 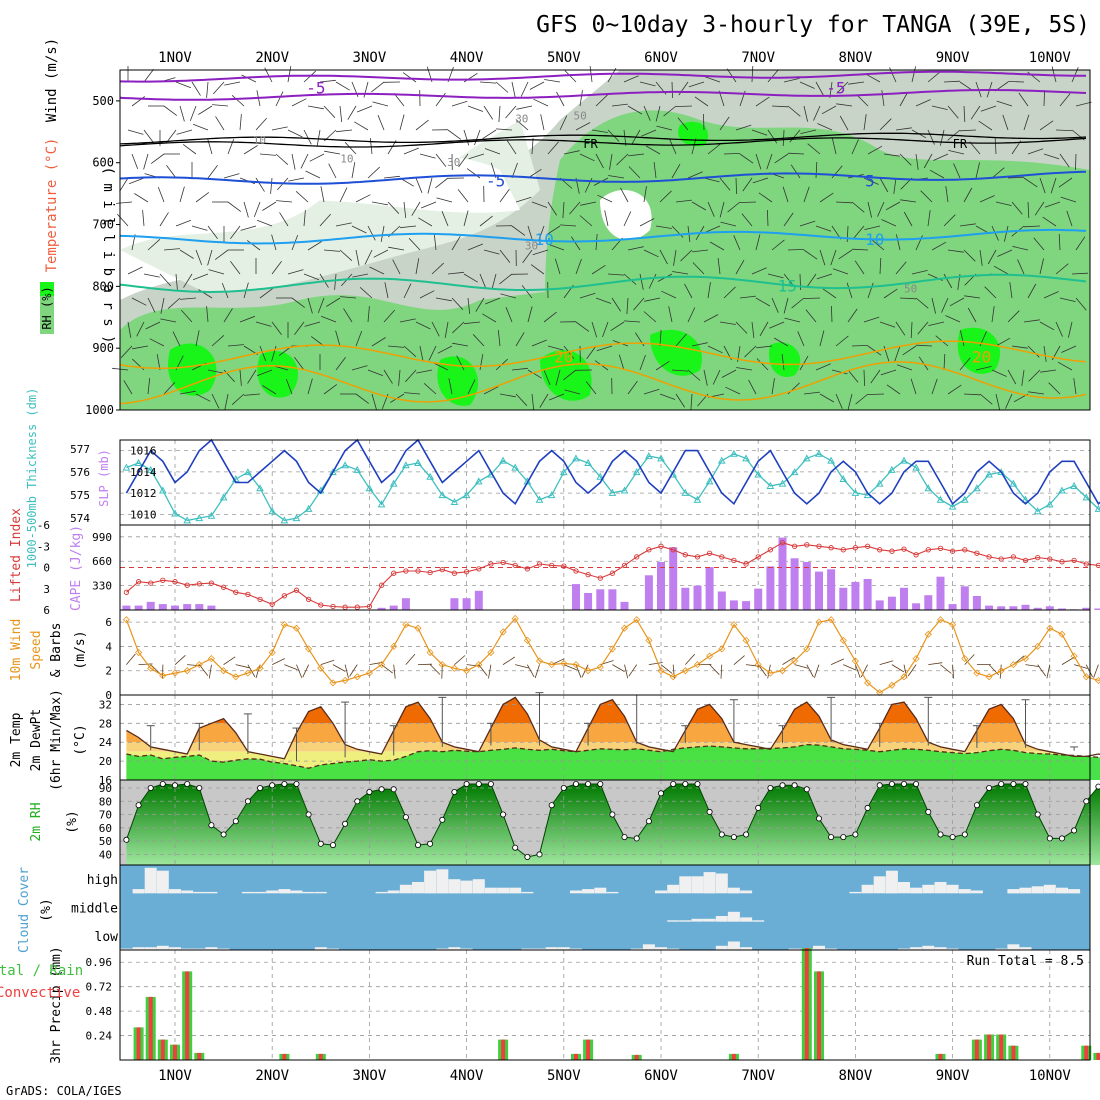 I want to click on lifted-index-axis-label-group: Lifted Index, so click(x=16, y=555).